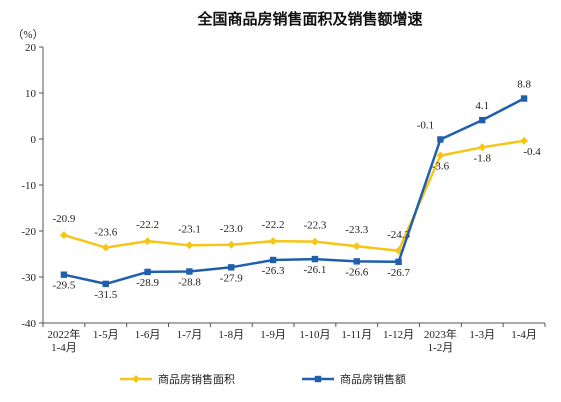 The width and height of the screenshot is (561, 402). I want to click on data-label: -24.3, so click(398, 235).